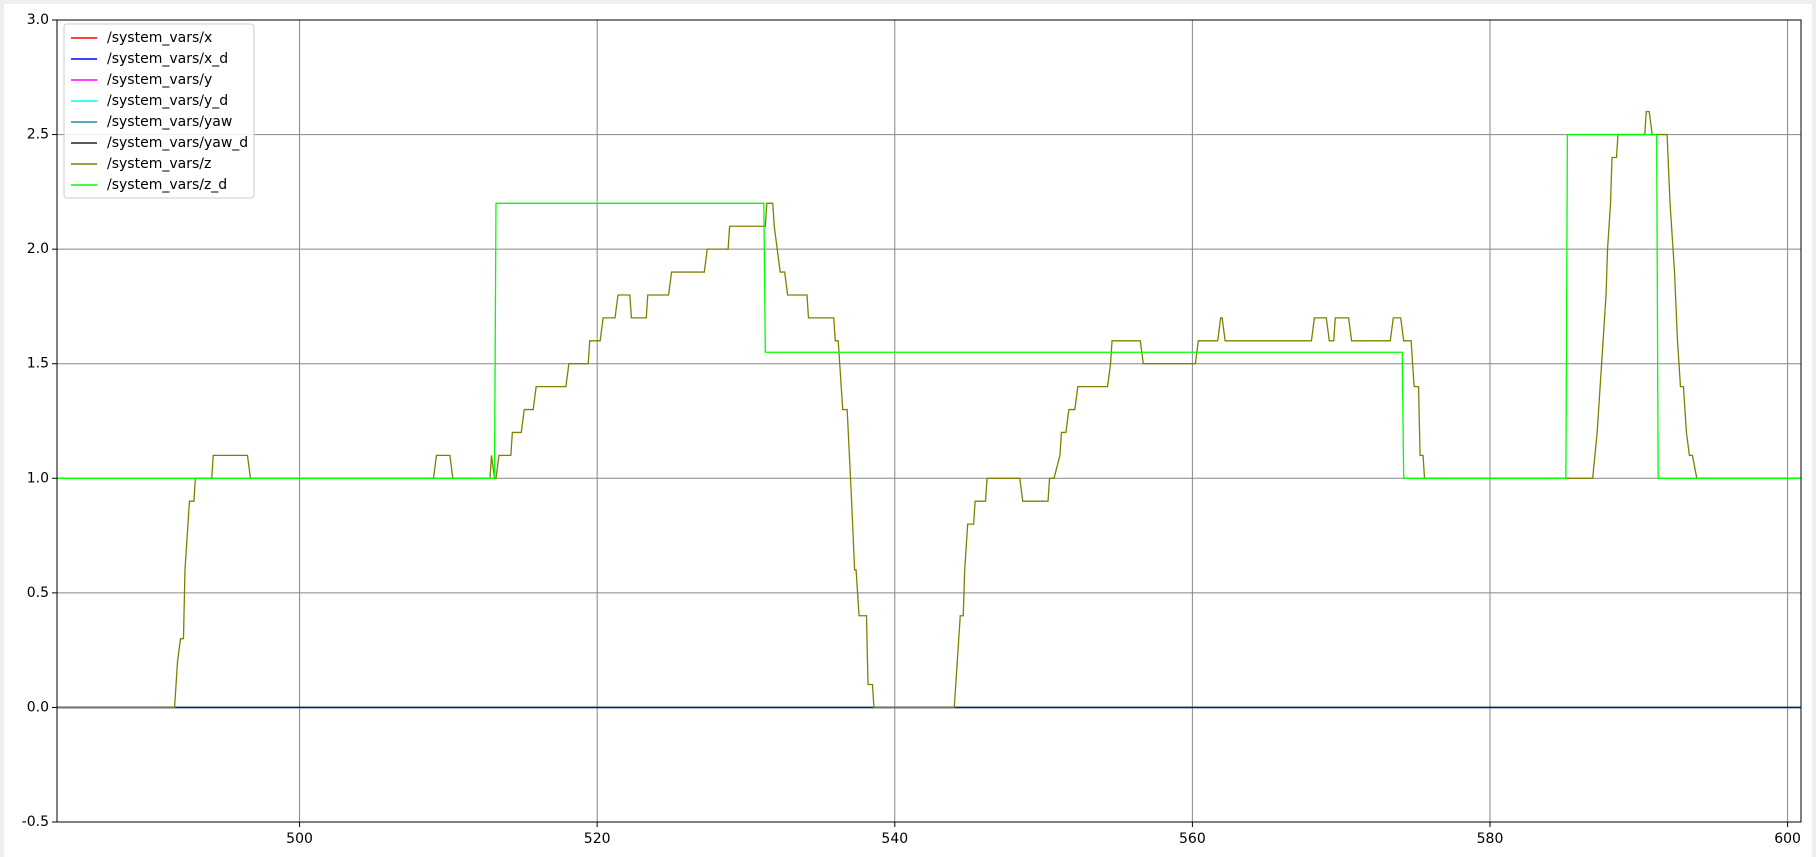 The image size is (1816, 857). Describe the element at coordinates (167, 101) in the screenshot. I see `legend-label: /system_vars/y_d` at that location.